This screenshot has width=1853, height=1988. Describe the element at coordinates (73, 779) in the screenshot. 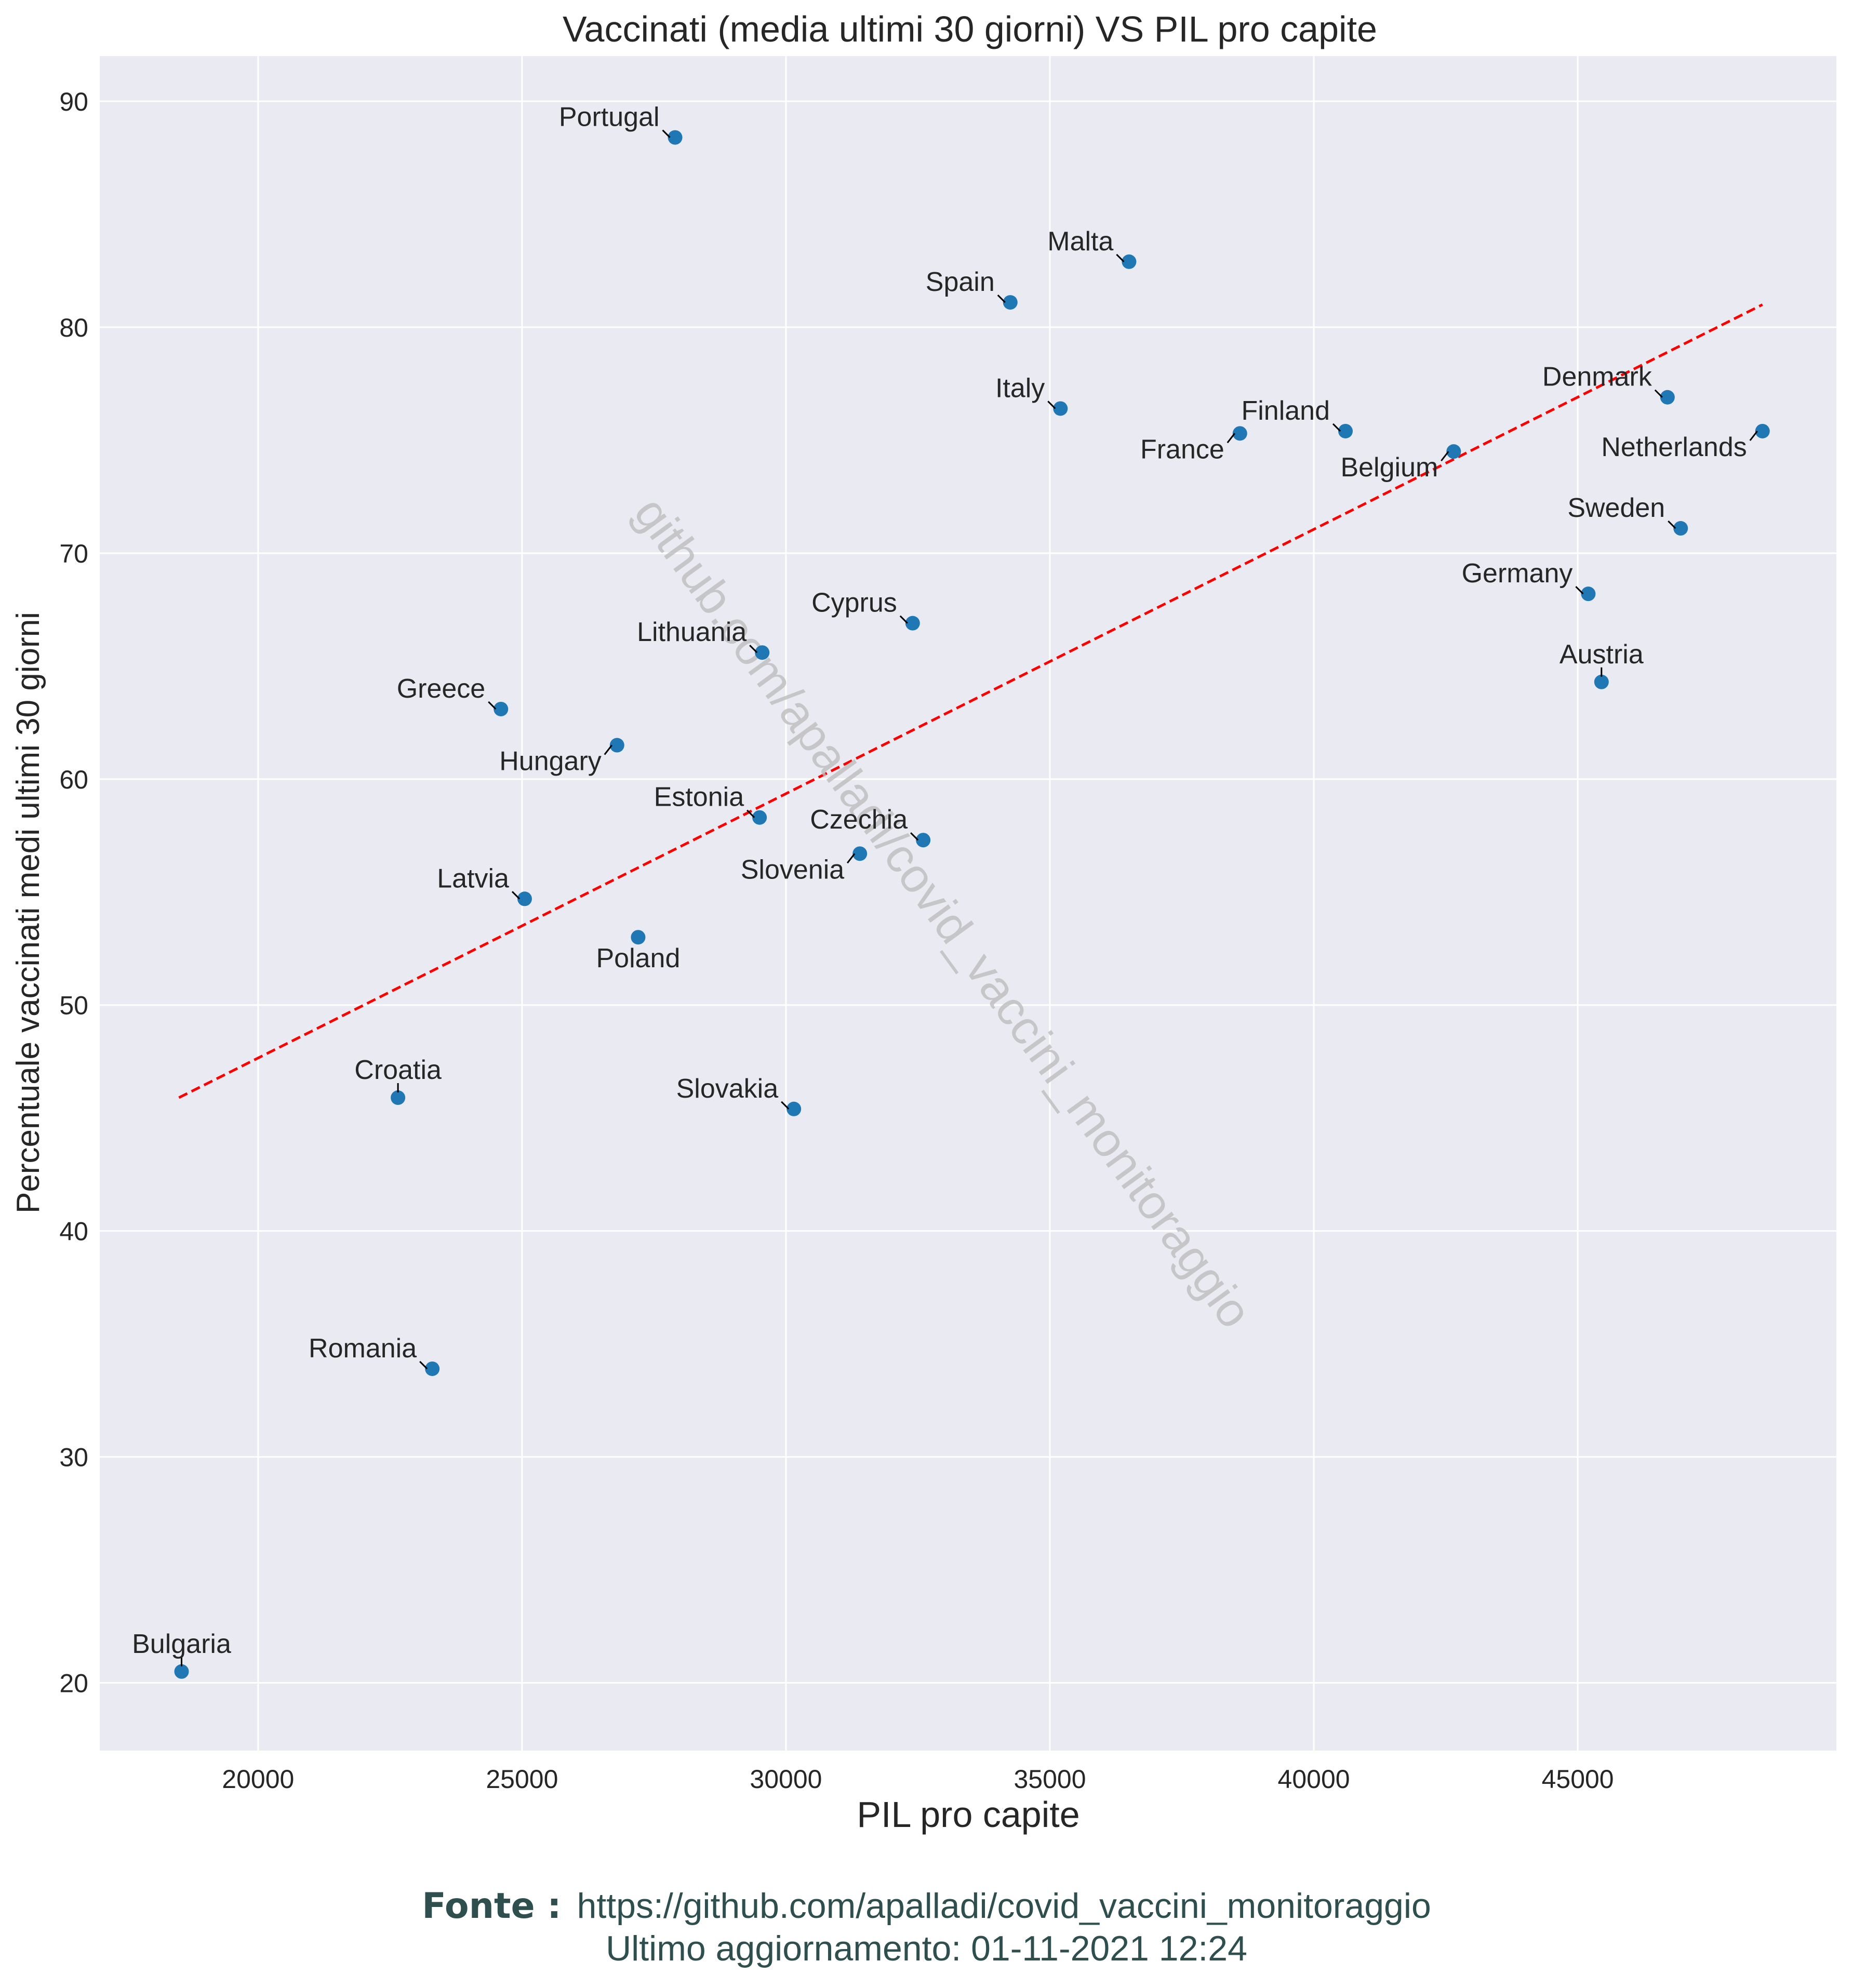

I see `y-tick-label: 60` at that location.